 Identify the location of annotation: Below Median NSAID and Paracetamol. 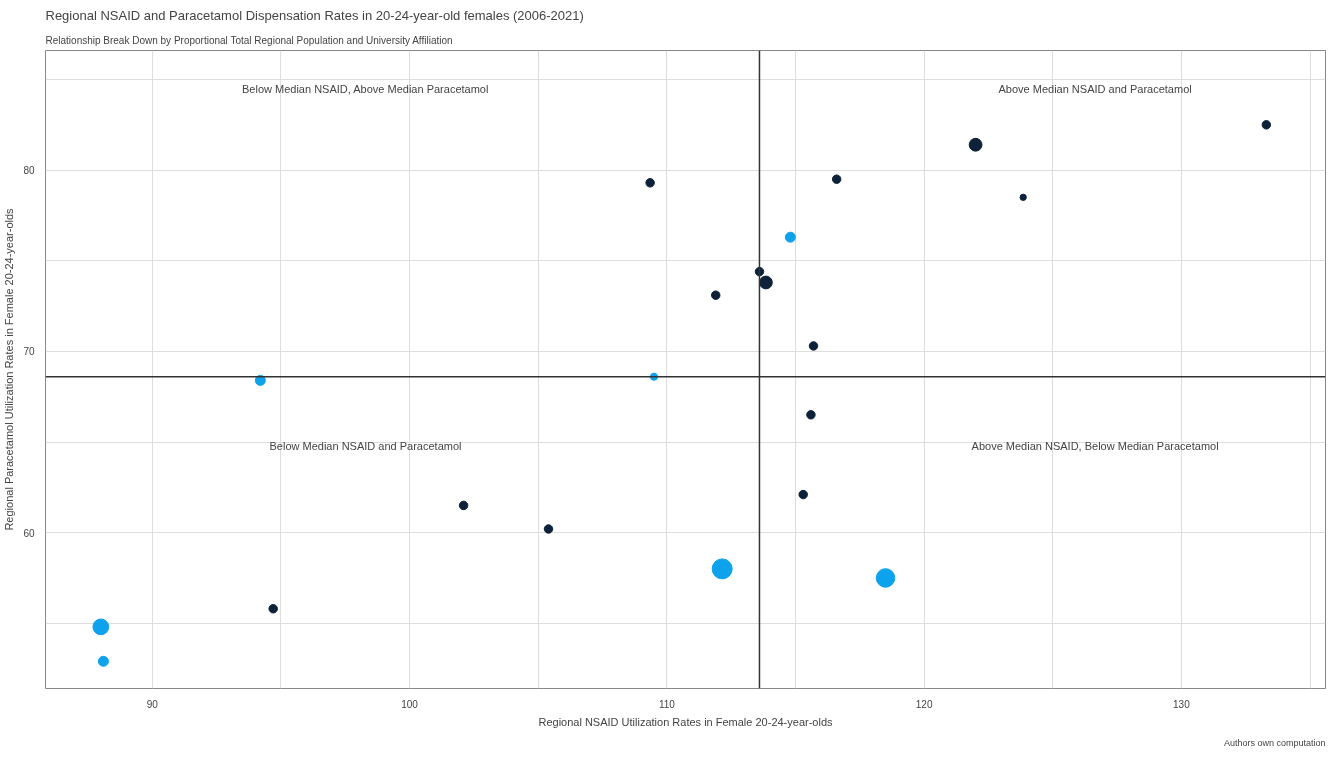
(365, 446).